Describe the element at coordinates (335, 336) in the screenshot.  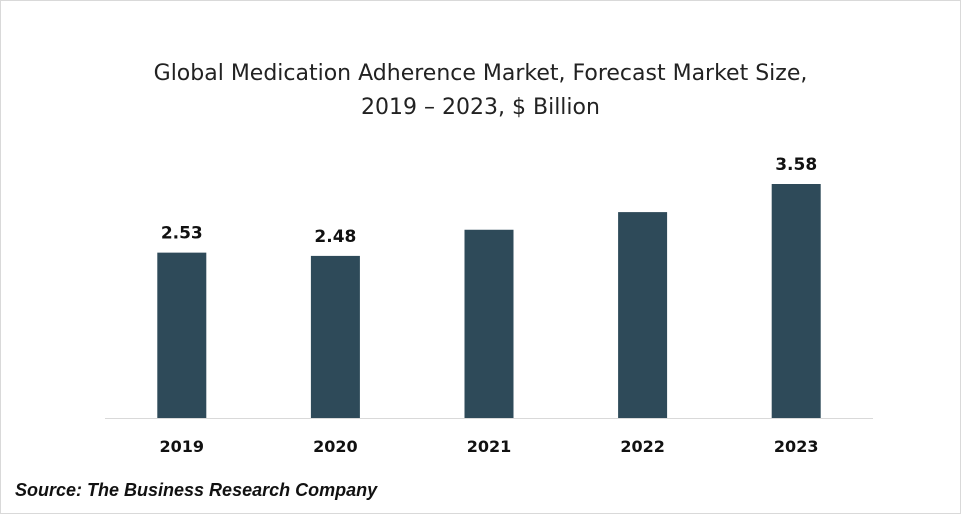
I see `bar-2020` at that location.